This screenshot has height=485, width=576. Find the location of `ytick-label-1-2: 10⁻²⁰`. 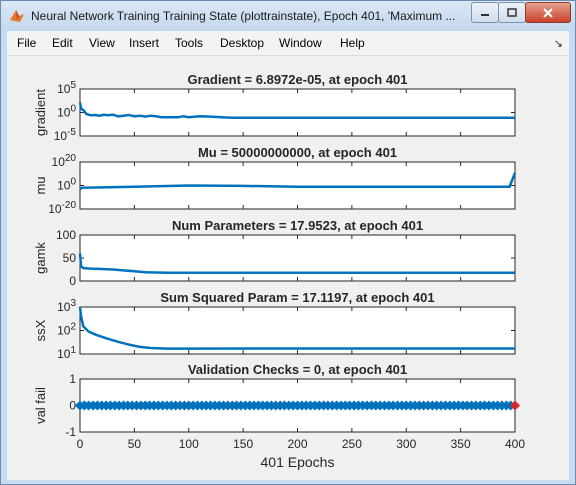

ytick-label-1-2: 10⁻²⁰ is located at coordinates (62, 208).